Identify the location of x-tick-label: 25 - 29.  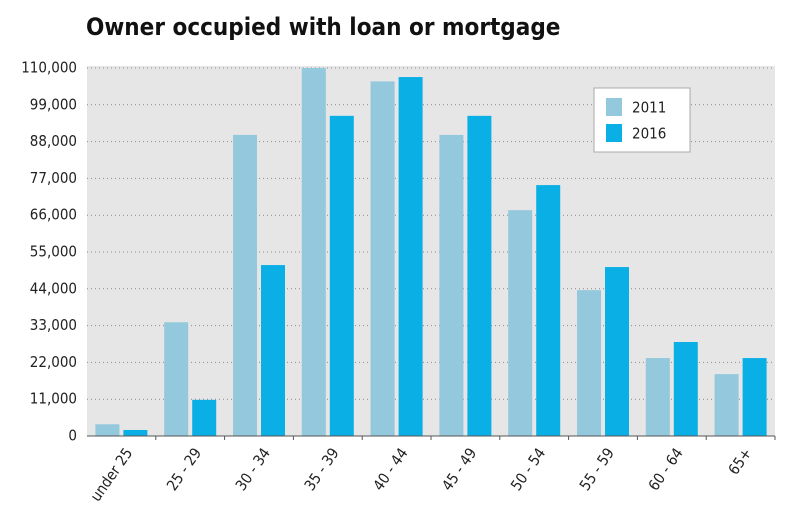
(184, 469).